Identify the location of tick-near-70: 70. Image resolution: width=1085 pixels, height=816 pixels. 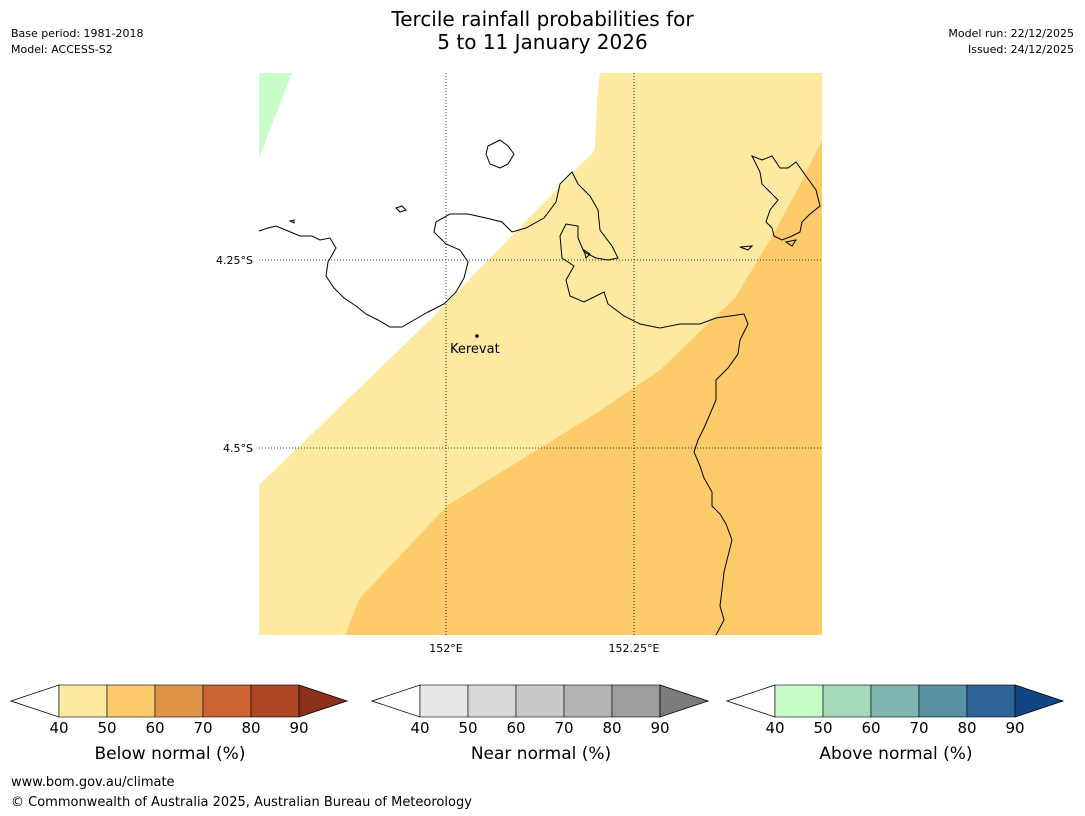
(564, 728).